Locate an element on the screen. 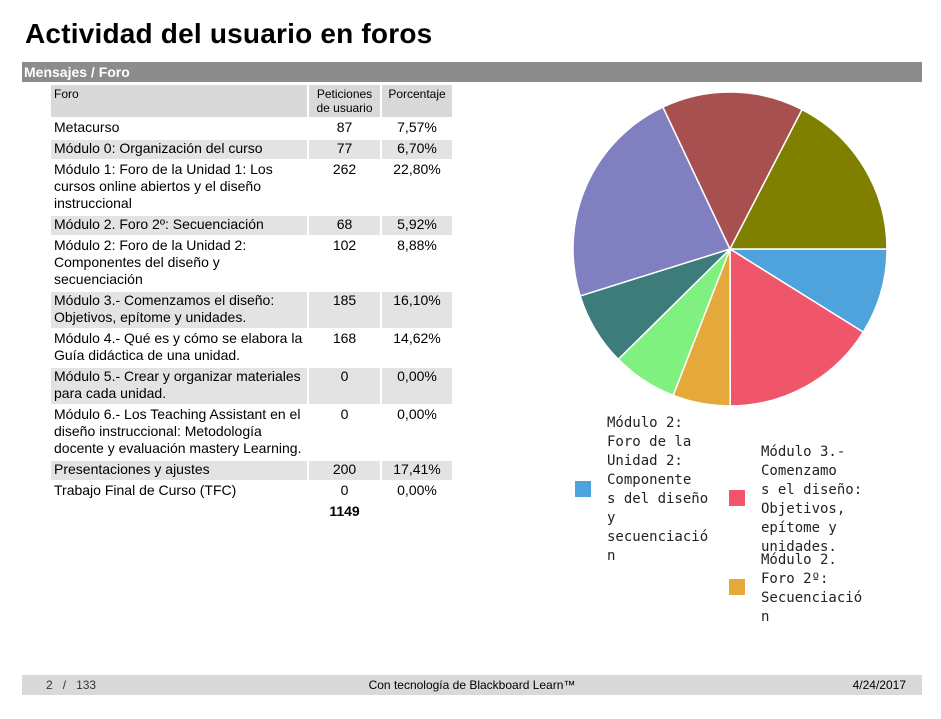 The width and height of the screenshot is (941, 719). total-pages: 133 is located at coordinates (86, 685).